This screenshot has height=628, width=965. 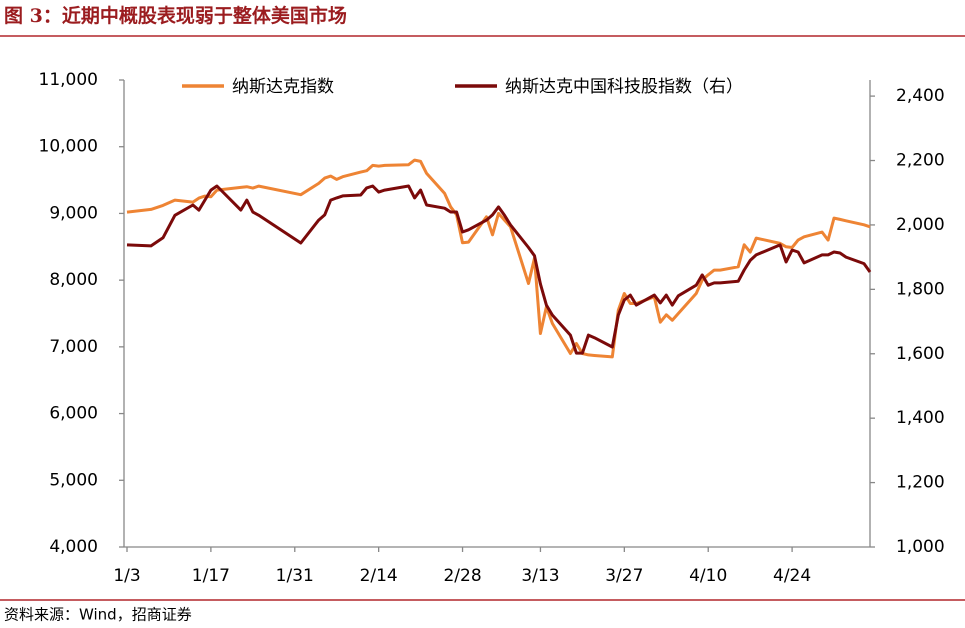 What do you see at coordinates (920, 289) in the screenshot?
I see `y2-tick-label: 1,800` at bounding box center [920, 289].